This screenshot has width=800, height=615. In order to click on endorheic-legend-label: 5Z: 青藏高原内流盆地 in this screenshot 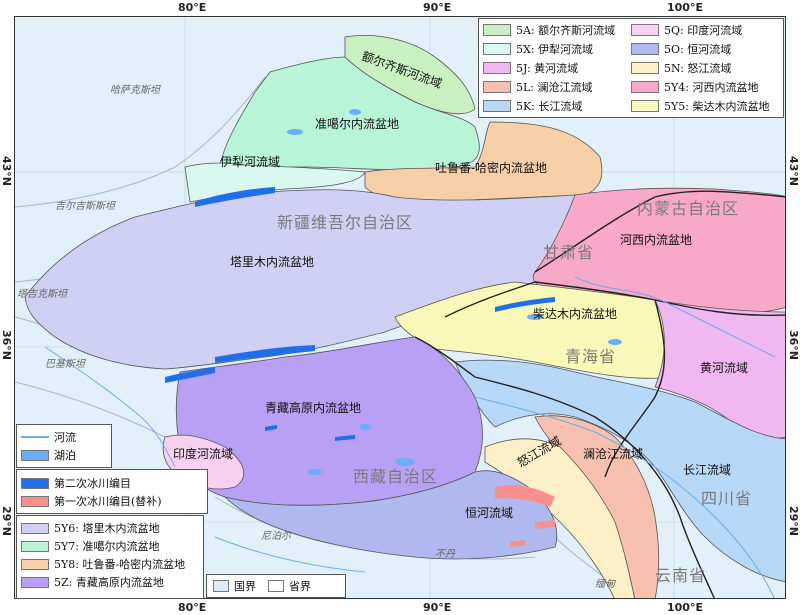, I will do `click(109, 582)`.